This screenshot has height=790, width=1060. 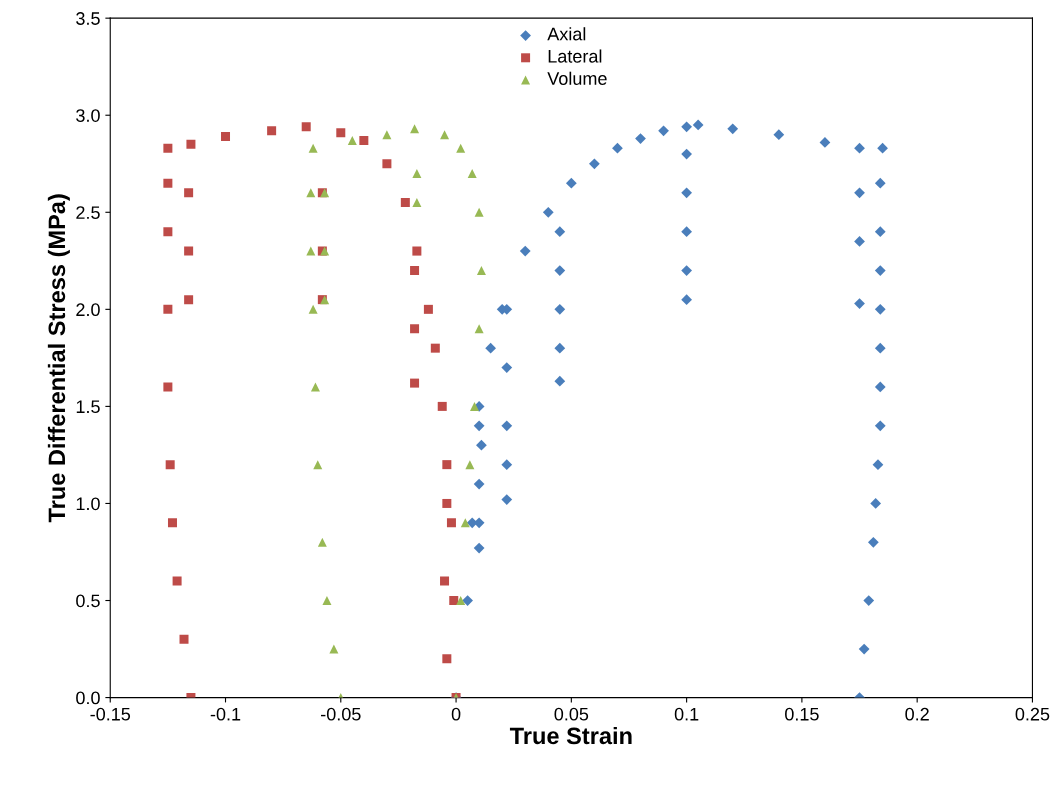 What do you see at coordinates (225, 714) in the screenshot?
I see `x-tick-label: -0.1` at bounding box center [225, 714].